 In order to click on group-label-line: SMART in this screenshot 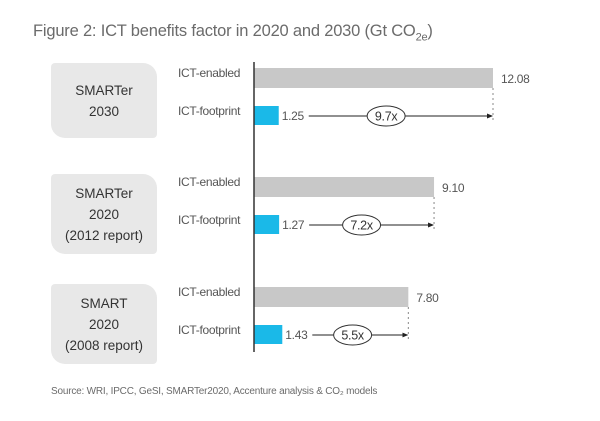, I will do `click(104, 303)`.